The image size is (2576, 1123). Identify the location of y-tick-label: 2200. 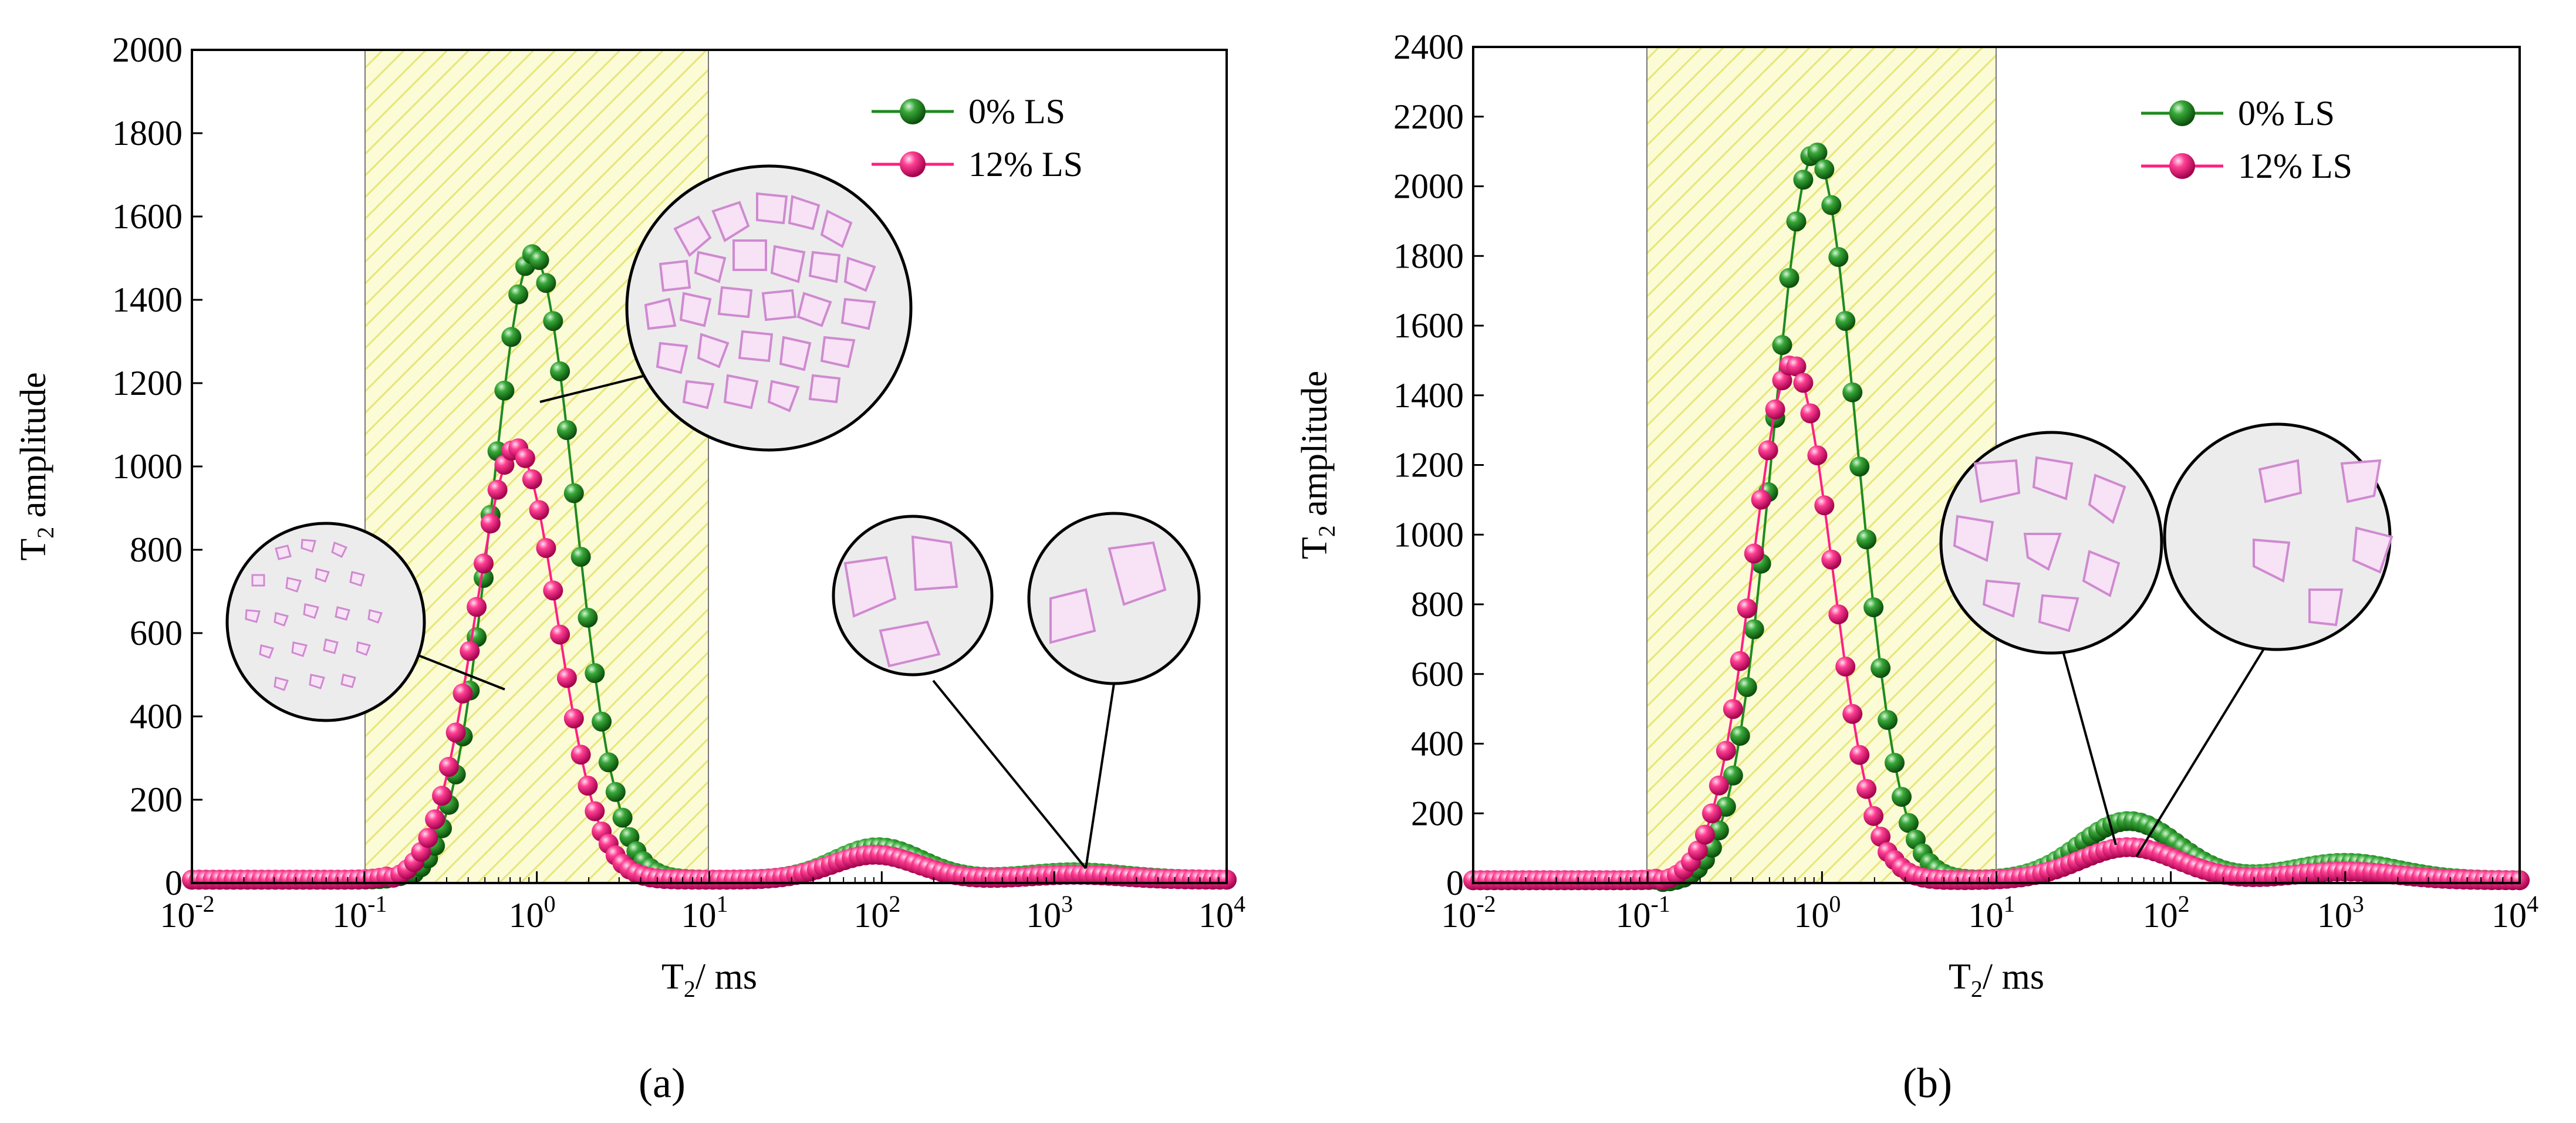
(1428, 117).